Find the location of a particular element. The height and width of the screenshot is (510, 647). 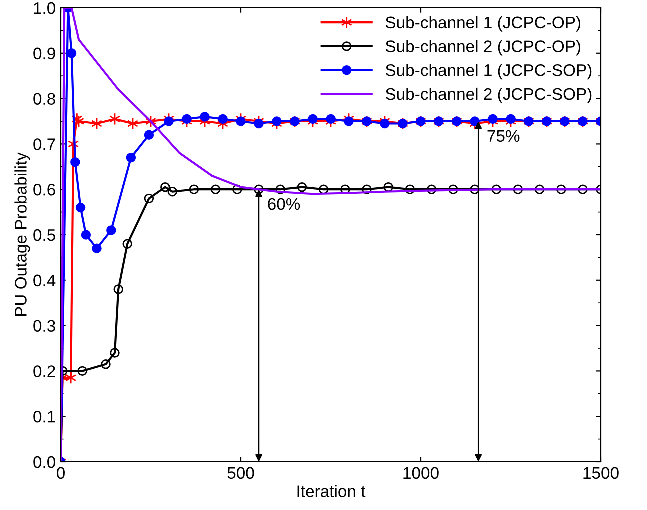

y-tick-label: 0.5 is located at coordinates (45, 235).